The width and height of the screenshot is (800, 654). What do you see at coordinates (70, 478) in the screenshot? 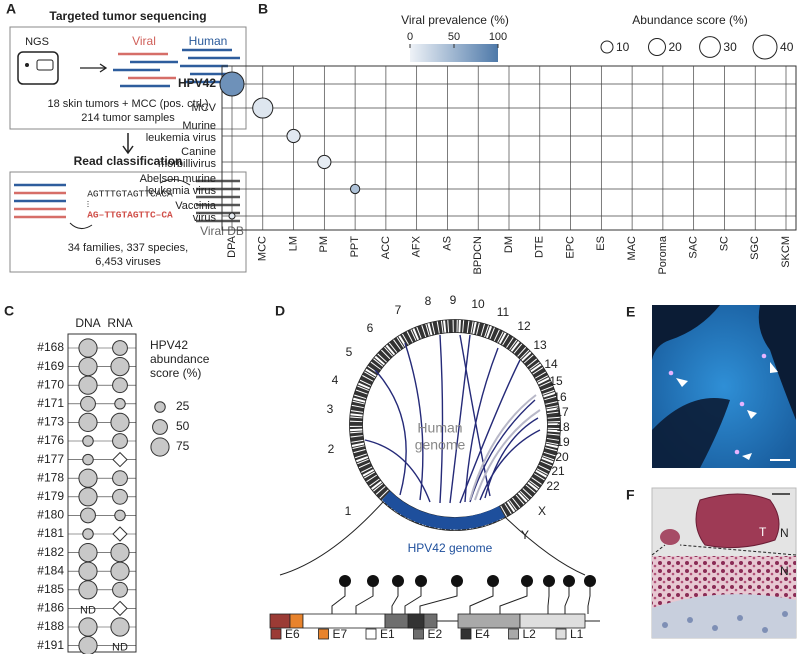
I see `panel-c: C` at bounding box center [70, 478].